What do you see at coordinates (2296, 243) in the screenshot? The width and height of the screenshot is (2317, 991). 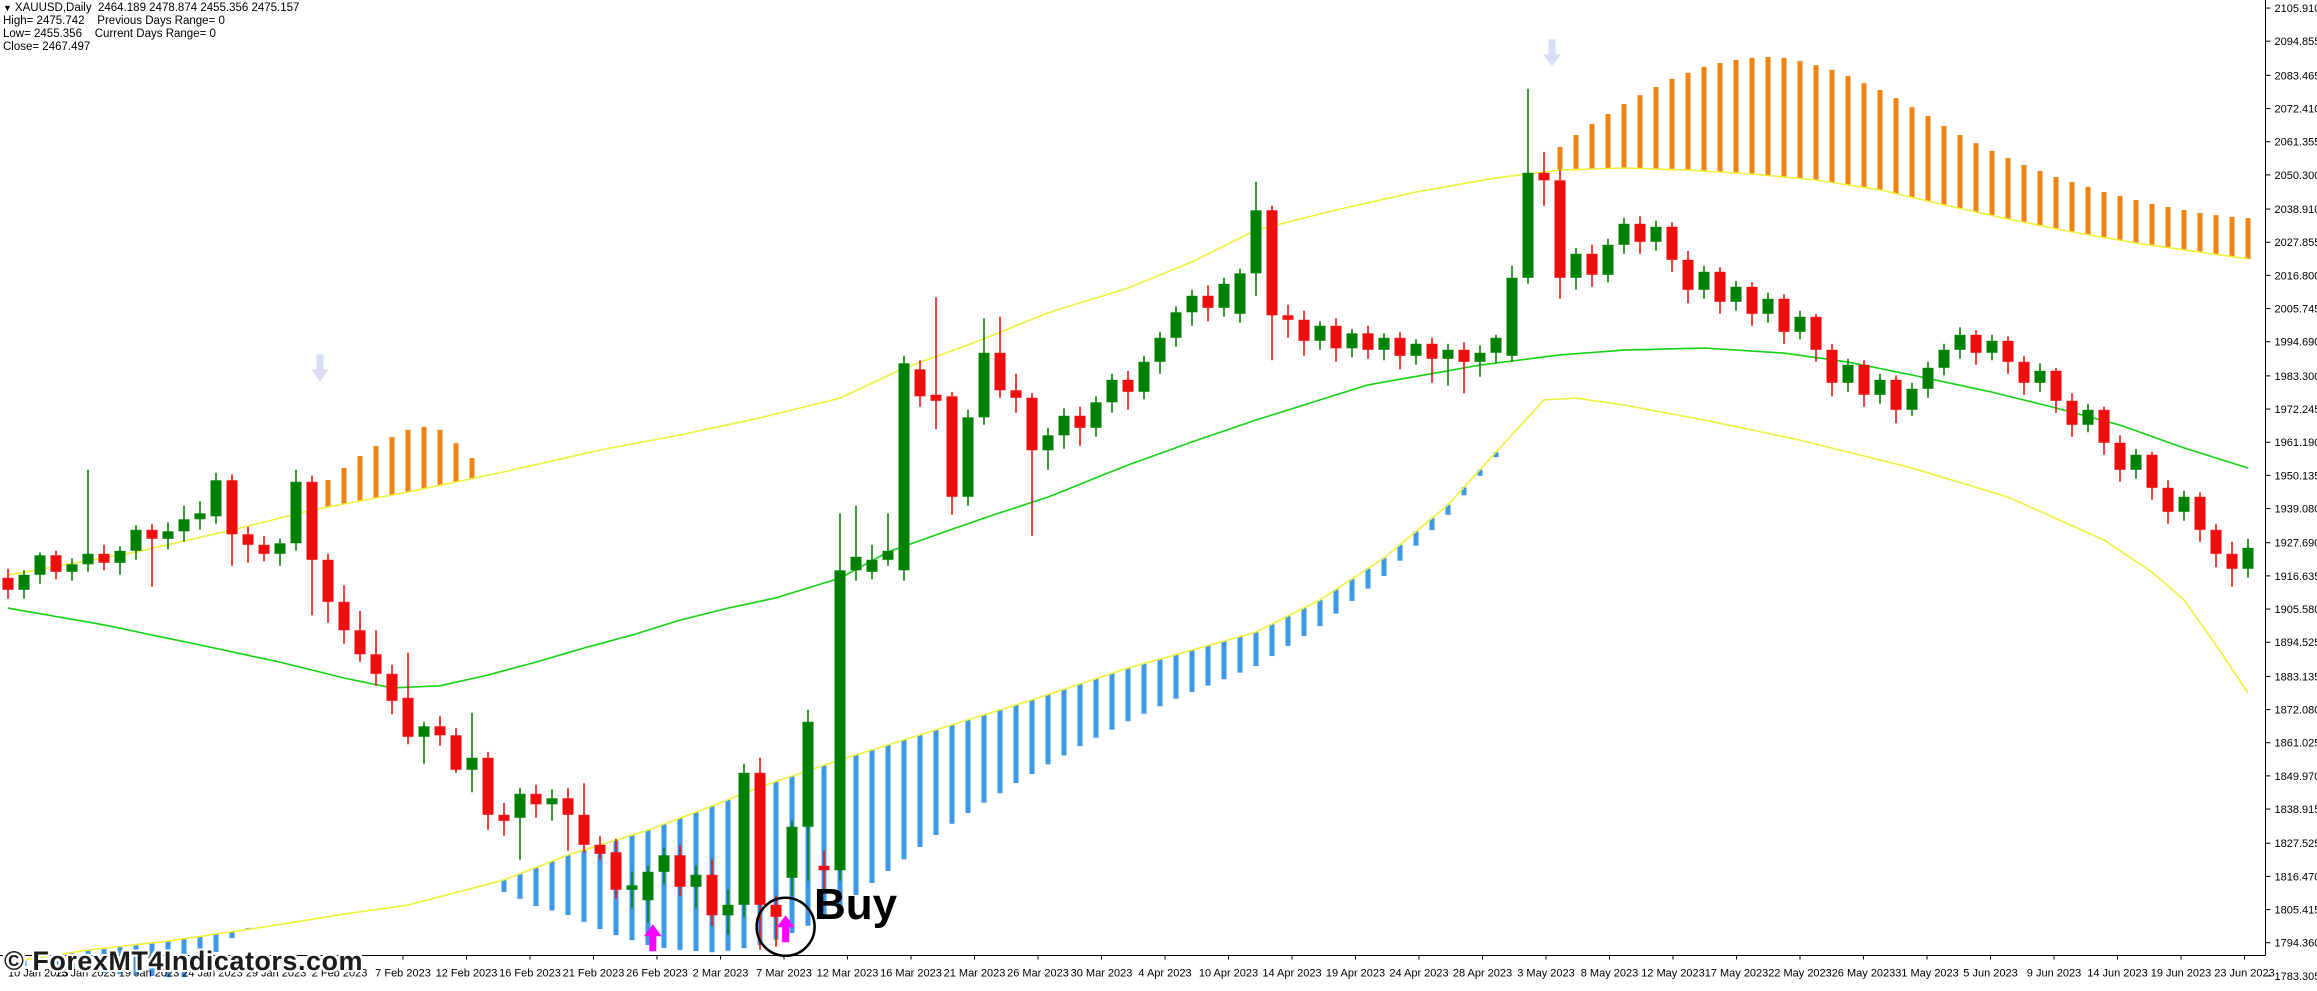 I see `price-axis-label: 2027.855` at bounding box center [2296, 243].